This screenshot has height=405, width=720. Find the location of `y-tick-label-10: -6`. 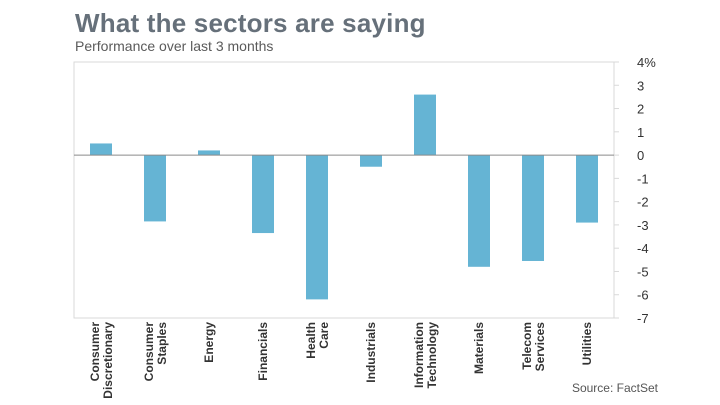

y-tick-label-10: -6 is located at coordinates (643, 295).